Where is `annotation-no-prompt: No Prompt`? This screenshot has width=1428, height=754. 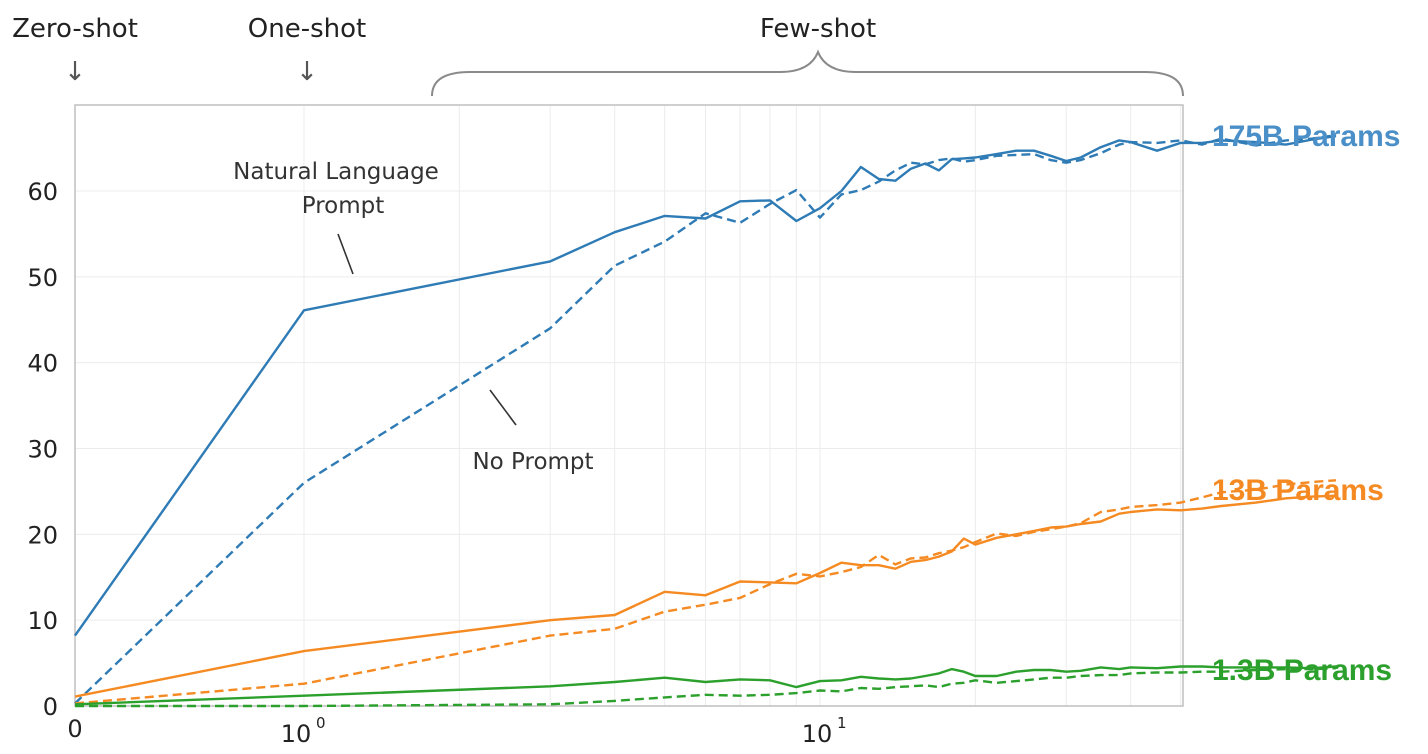
annotation-no-prompt: No Prompt is located at coordinates (532, 462).